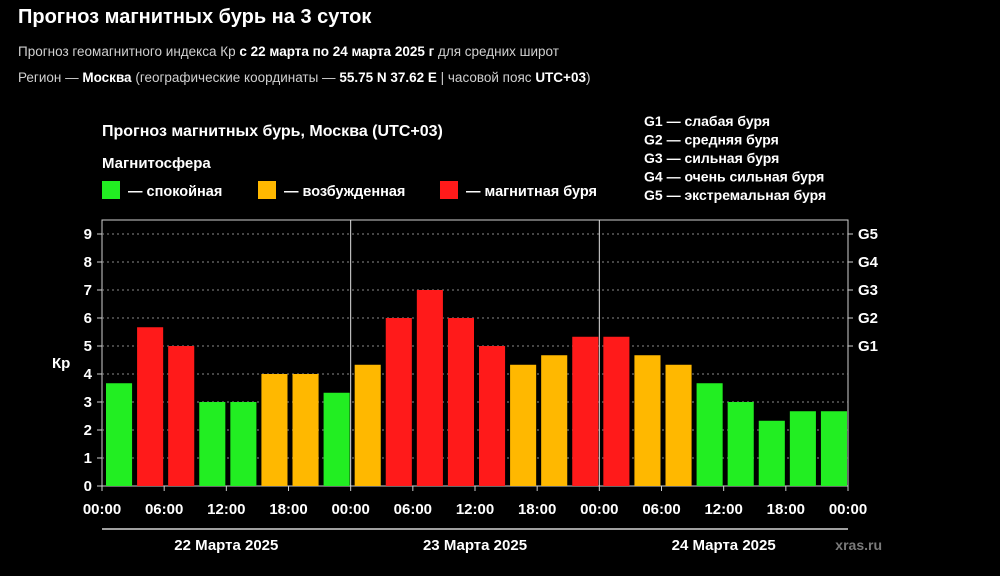 This screenshot has width=1000, height=576. Describe the element at coordinates (868, 346) in the screenshot. I see `g-level-label: G1` at that location.